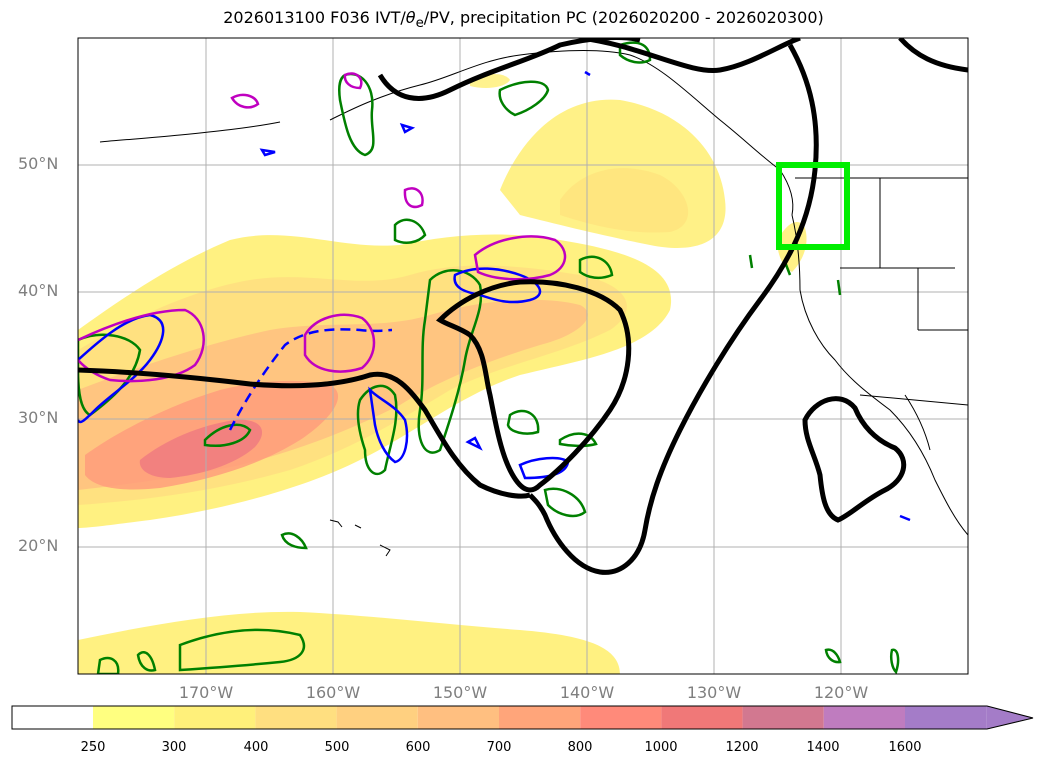 The image size is (1047, 767). Describe the element at coordinates (388, 425) in the screenshot. I see `theta-south` at that location.